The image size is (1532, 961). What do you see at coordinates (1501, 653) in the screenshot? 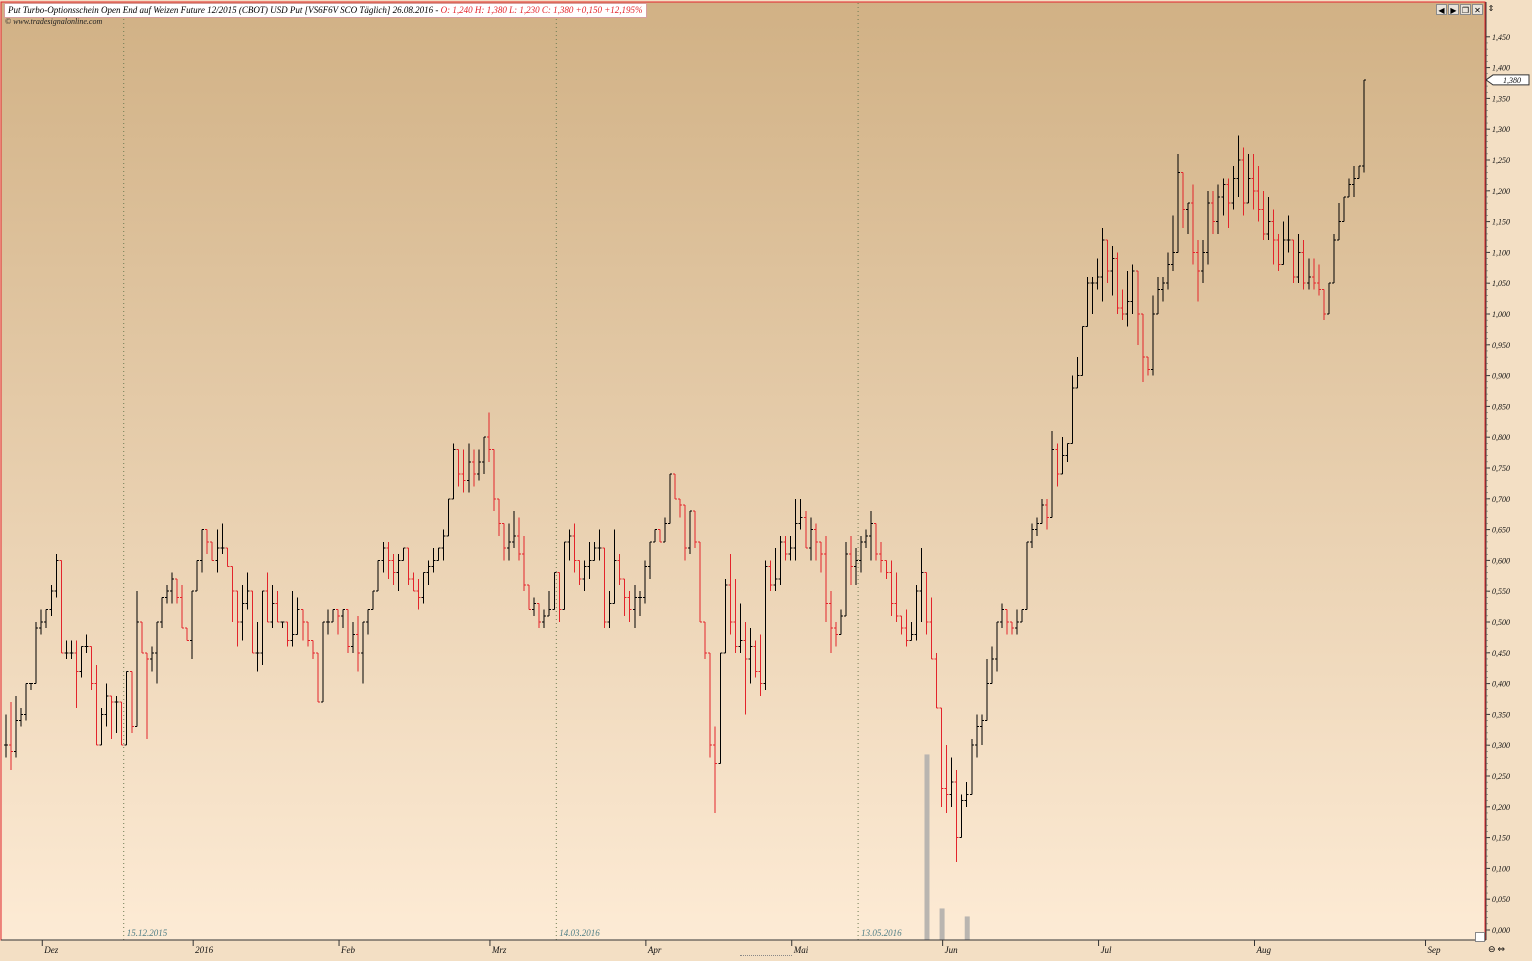
I see `y-tick-label: 0,450` at bounding box center [1501, 653].